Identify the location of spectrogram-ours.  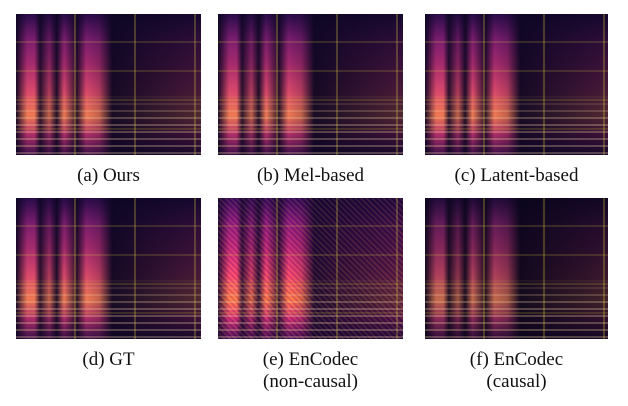
(108, 84).